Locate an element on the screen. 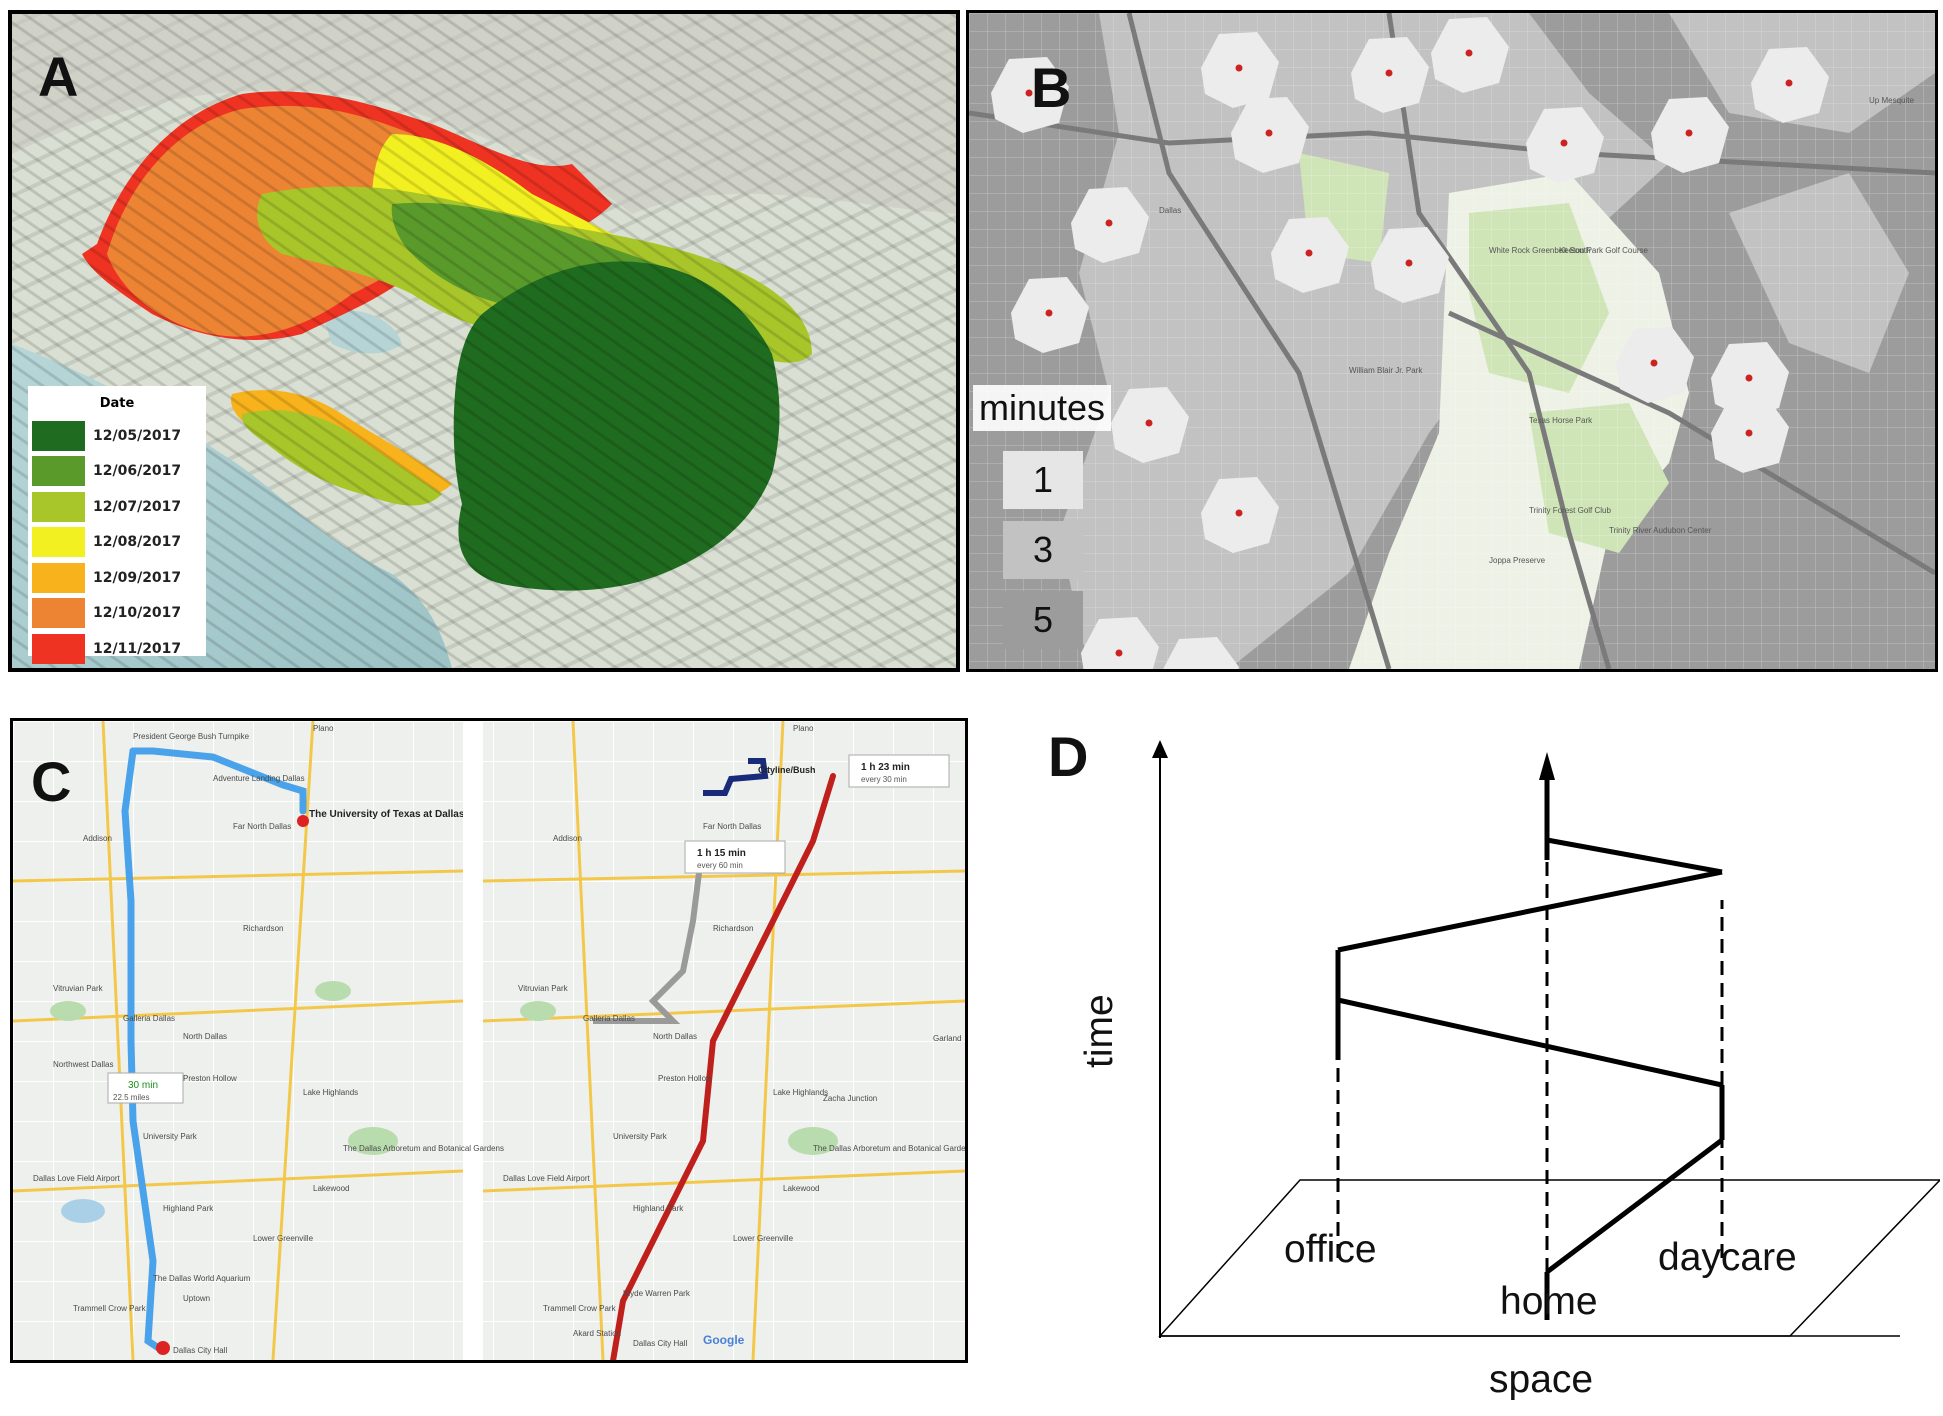 The image size is (1943, 1416). daycare-label: daycare is located at coordinates (1727, 1257).